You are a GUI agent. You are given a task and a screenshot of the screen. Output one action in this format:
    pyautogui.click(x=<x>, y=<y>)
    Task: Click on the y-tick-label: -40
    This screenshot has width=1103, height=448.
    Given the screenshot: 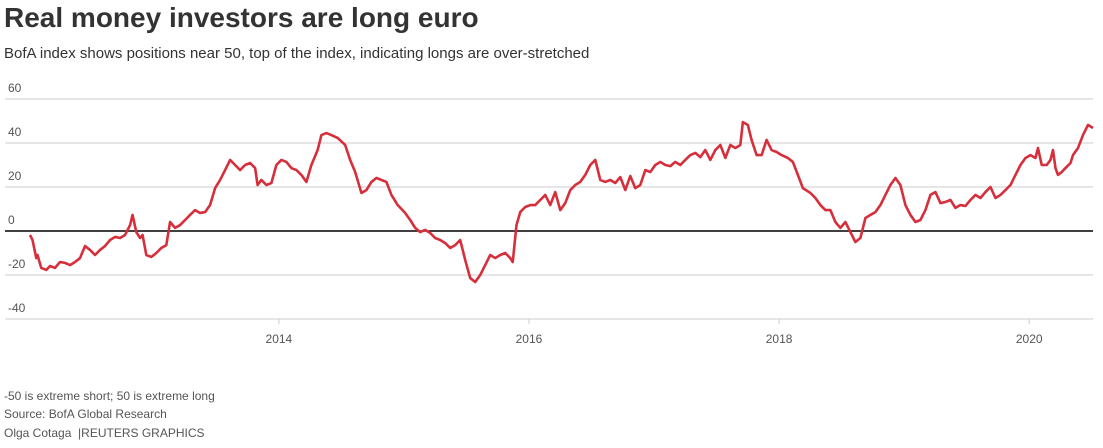 What is the action you would take?
    pyautogui.click(x=17, y=308)
    